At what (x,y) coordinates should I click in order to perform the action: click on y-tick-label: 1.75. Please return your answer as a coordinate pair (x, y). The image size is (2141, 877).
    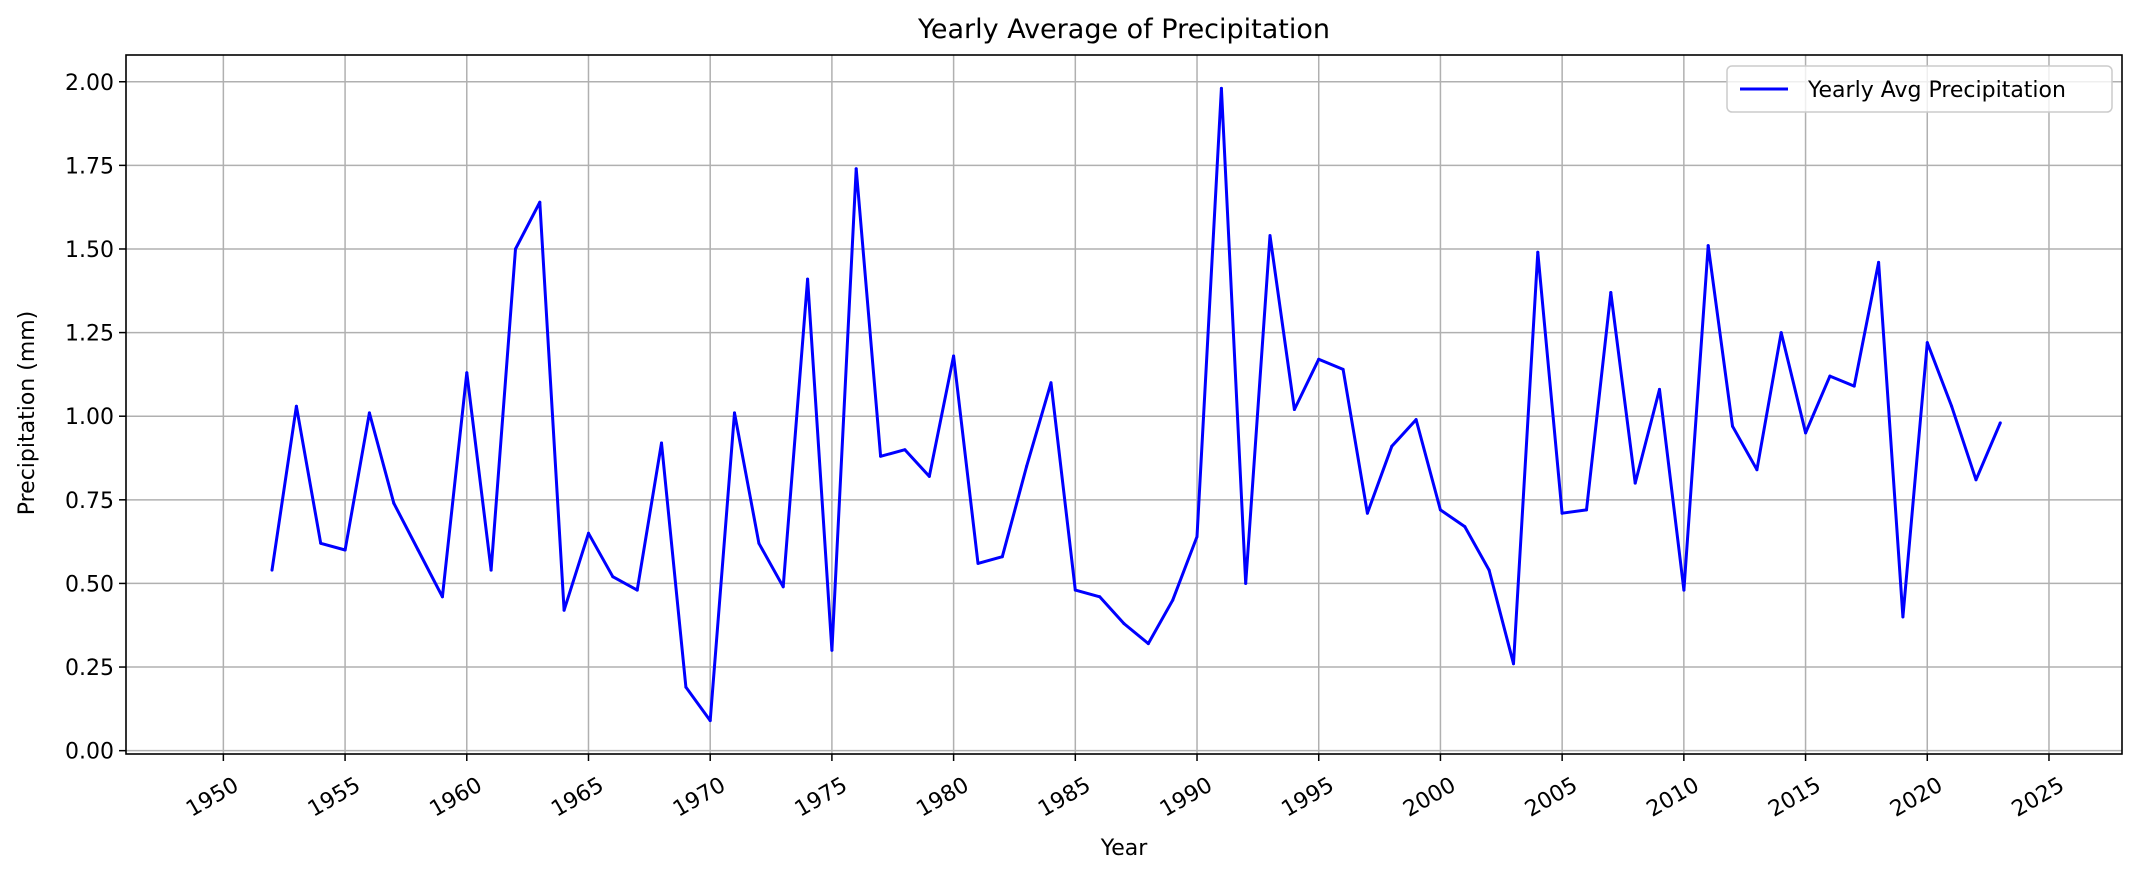
    Looking at the image, I should click on (89, 166).